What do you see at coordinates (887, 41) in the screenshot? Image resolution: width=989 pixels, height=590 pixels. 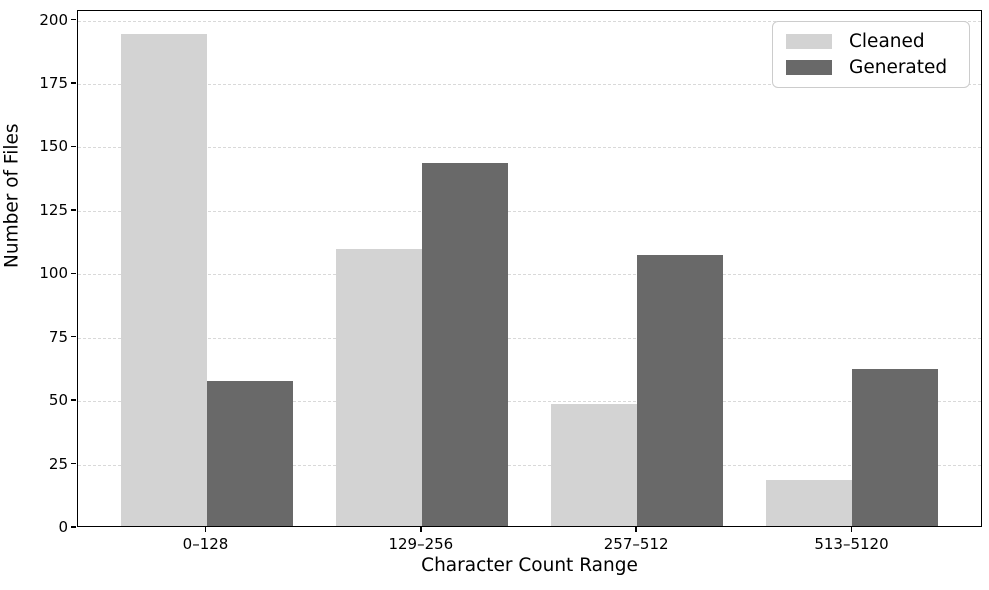 I see `legend-label-cleaned: Cleaned` at bounding box center [887, 41].